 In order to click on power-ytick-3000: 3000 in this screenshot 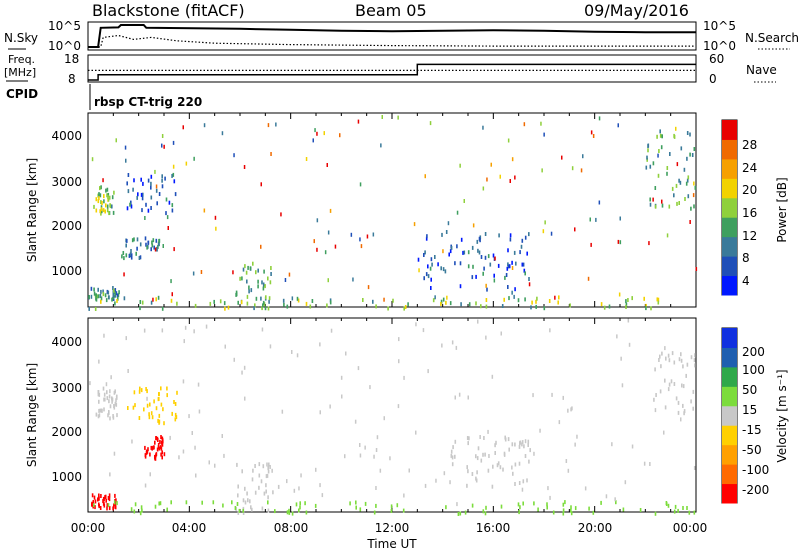, I will do `click(66, 182)`.